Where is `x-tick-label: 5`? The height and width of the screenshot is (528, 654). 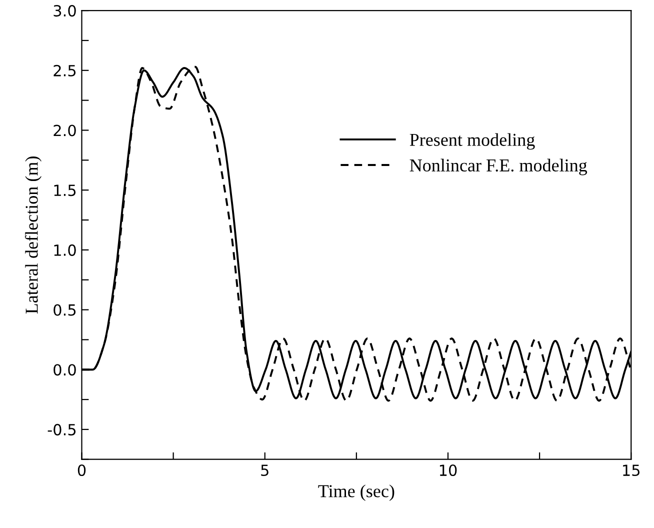 x-tick-label: 5 is located at coordinates (264, 470).